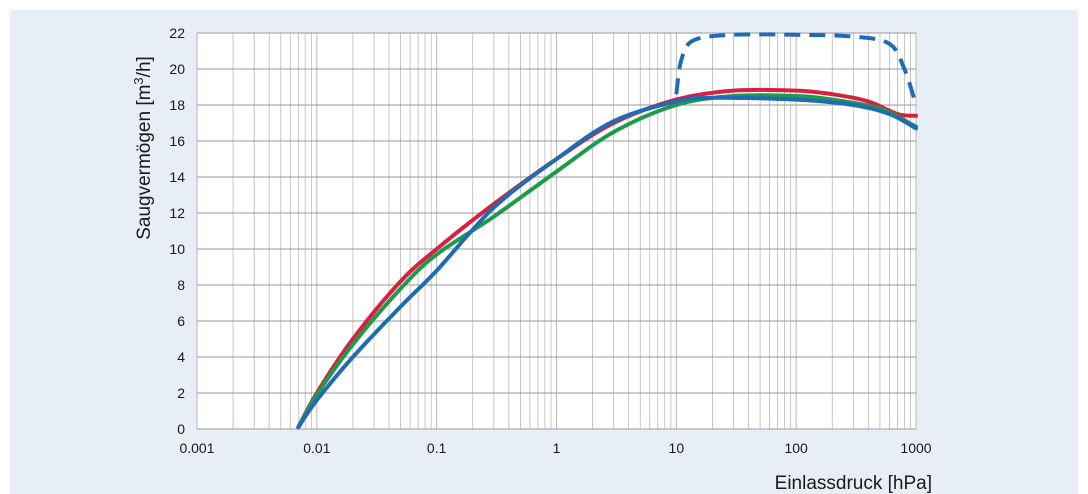  I want to click on y-tick-label: 10, so click(177, 249).